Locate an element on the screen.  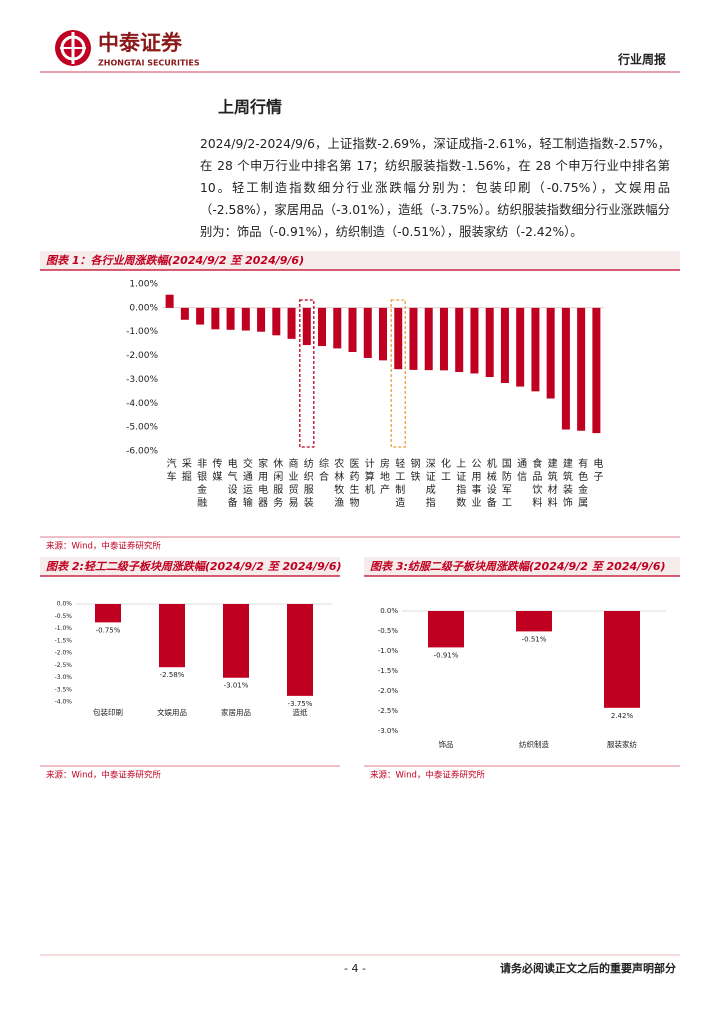
x-tick-label: 交通运输 is located at coordinates (246, 483).